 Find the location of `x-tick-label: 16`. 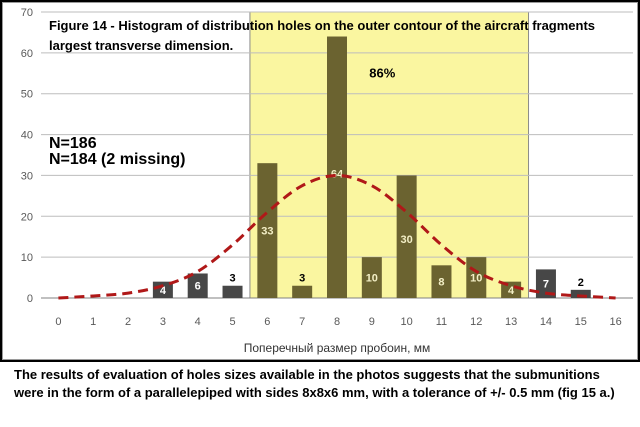

x-tick-label: 16 is located at coordinates (615, 322).